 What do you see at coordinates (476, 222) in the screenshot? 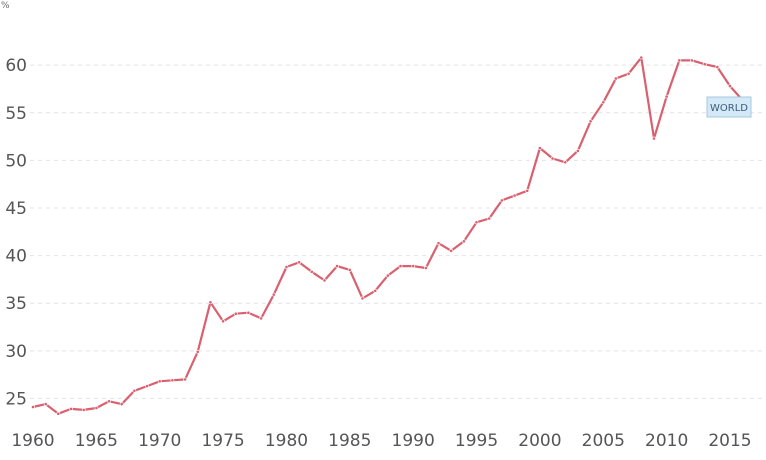
I see `data-point-1995` at bounding box center [476, 222].